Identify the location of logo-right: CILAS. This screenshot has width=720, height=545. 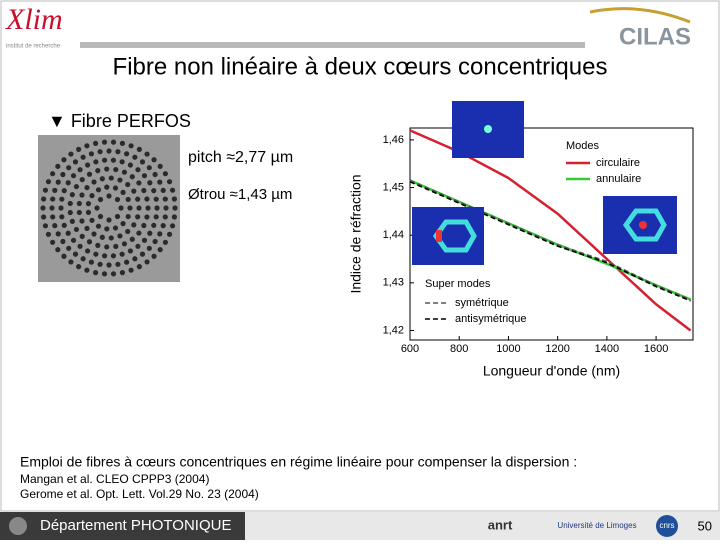
(655, 36).